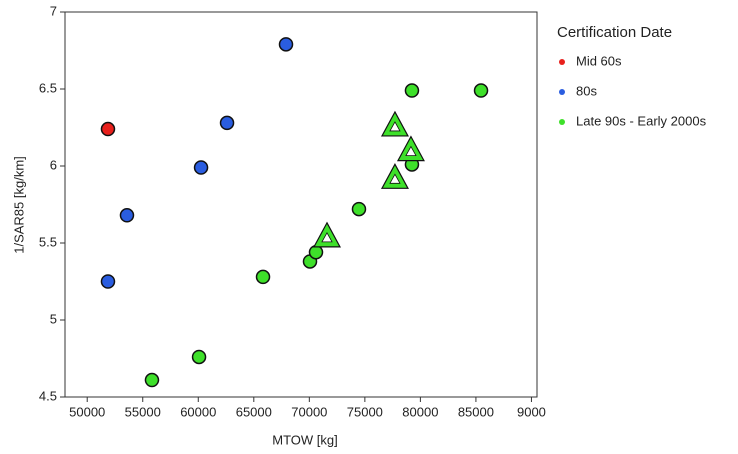 This screenshot has height=454, width=738. I want to click on x-tick-label: 60000, so click(198, 411).